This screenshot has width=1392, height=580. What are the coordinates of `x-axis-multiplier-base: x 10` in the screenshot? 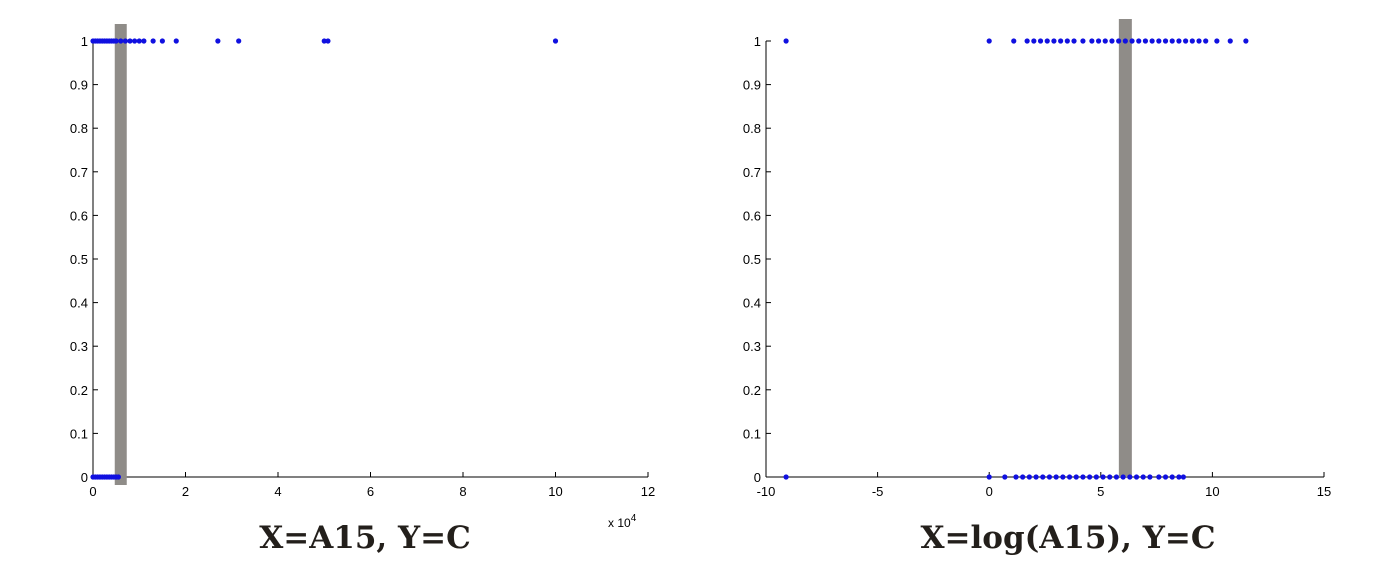 It's located at (619, 523).